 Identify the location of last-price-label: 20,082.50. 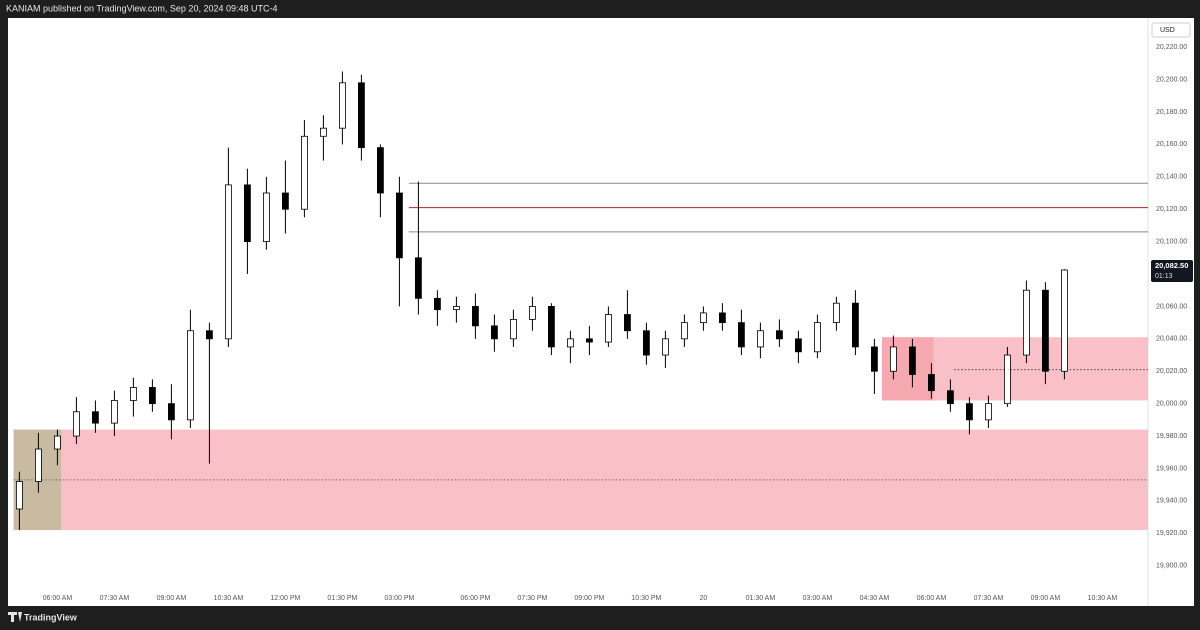
(1171, 265).